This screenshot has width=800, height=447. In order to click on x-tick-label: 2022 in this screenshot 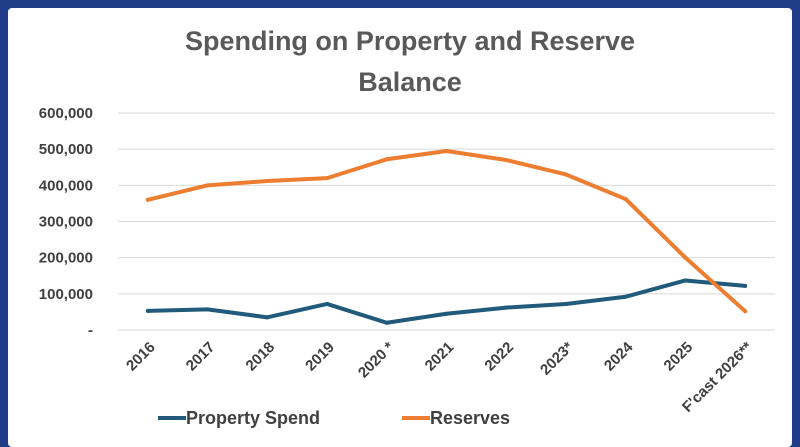, I will do `click(499, 357)`.